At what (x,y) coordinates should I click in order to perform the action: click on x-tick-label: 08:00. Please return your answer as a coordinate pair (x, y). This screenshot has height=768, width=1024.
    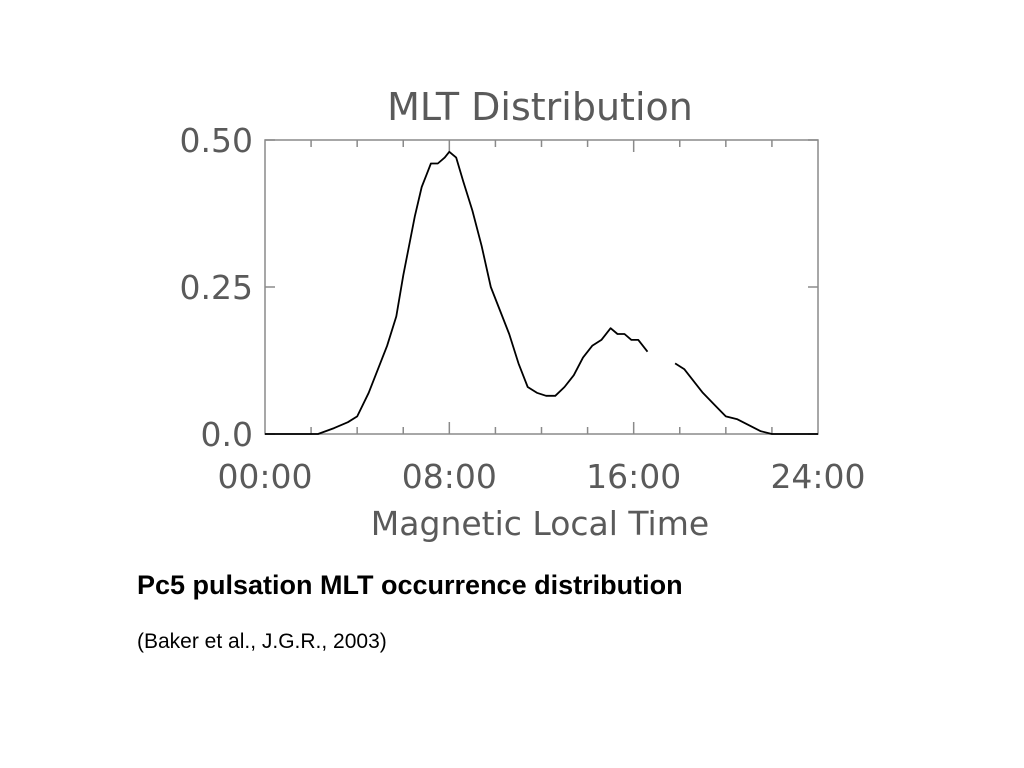
    Looking at the image, I should click on (449, 476).